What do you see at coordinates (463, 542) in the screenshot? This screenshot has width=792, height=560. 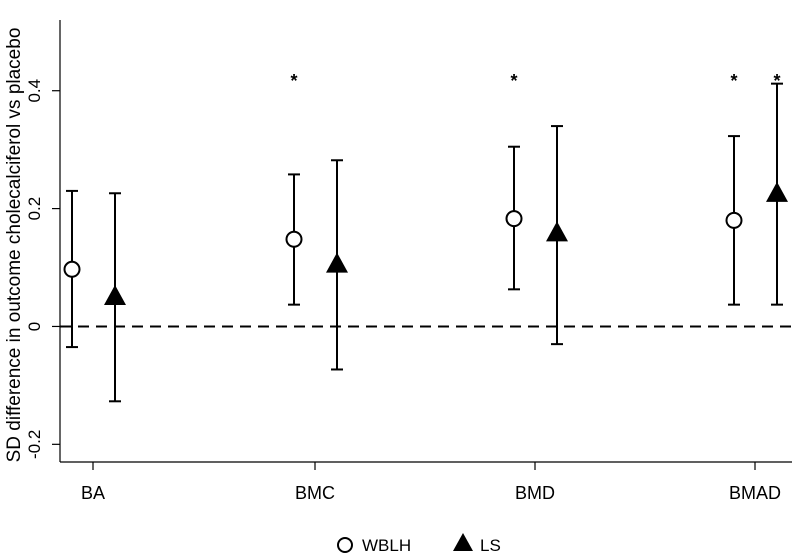 I see `legend-ls-marker` at bounding box center [463, 542].